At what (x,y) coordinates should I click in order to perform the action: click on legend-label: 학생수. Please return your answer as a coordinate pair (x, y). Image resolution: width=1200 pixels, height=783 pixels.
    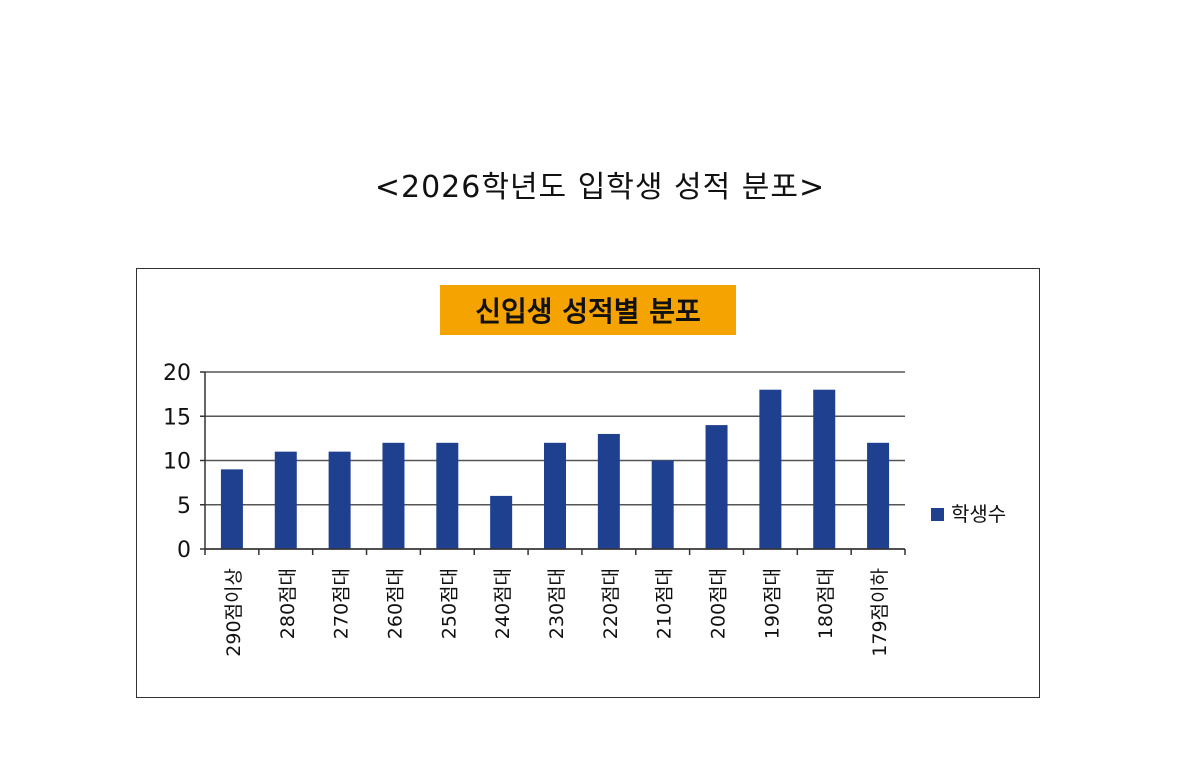
    Looking at the image, I should click on (978, 514).